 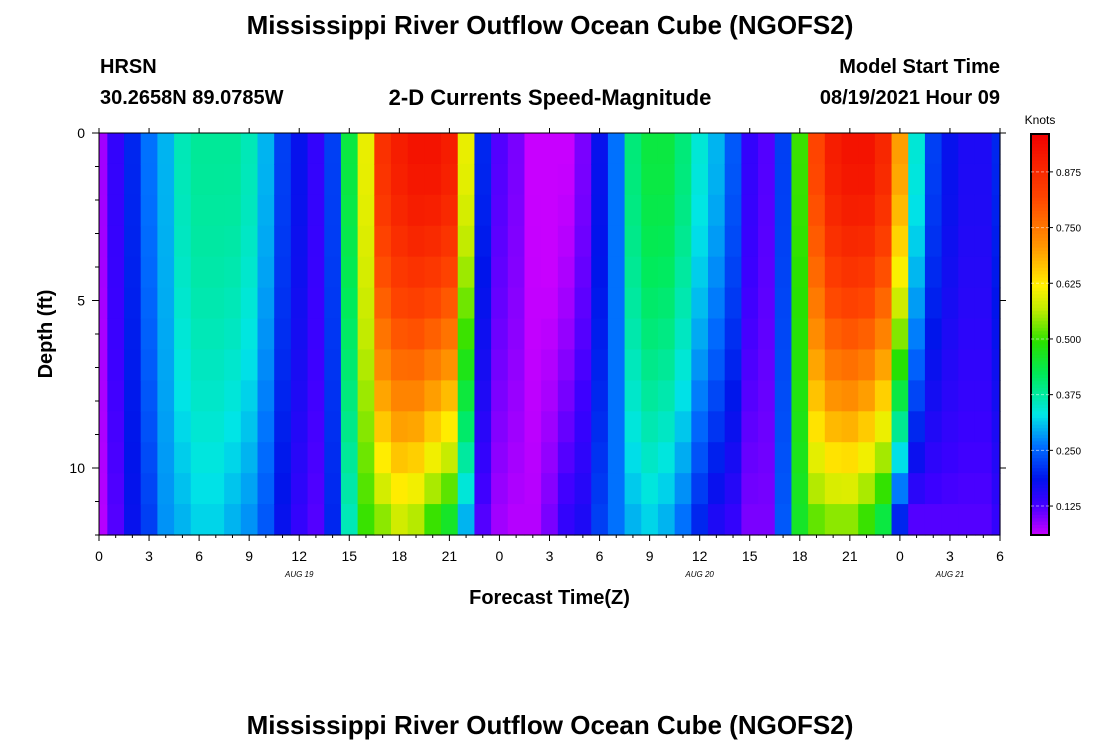 I want to click on colorbar-tick-label: 0.125, so click(x=1068, y=507).